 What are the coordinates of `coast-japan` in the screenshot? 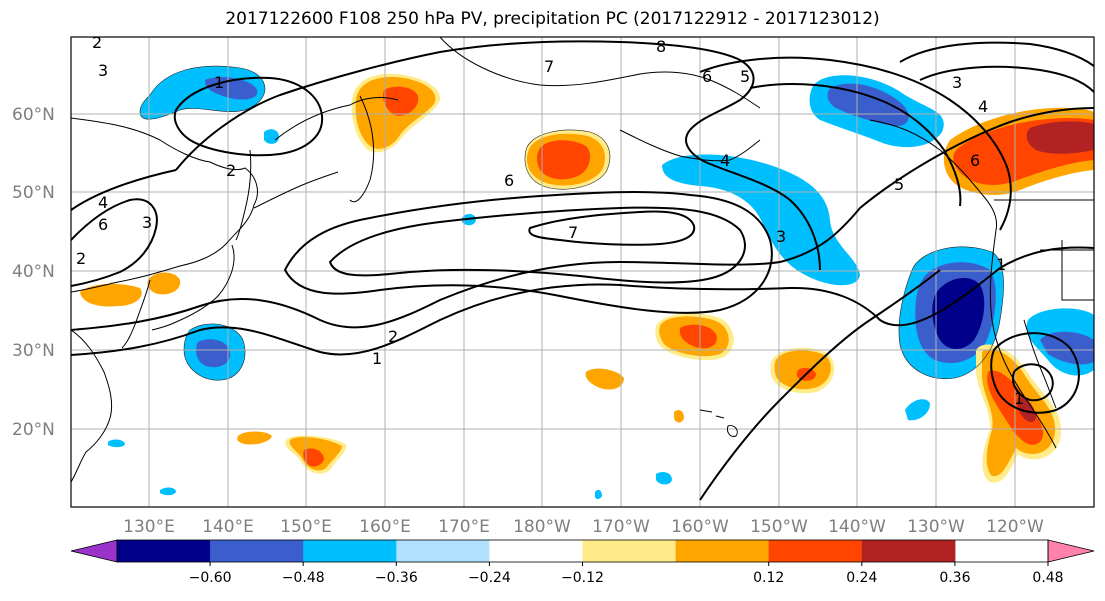 It's located at (193, 287).